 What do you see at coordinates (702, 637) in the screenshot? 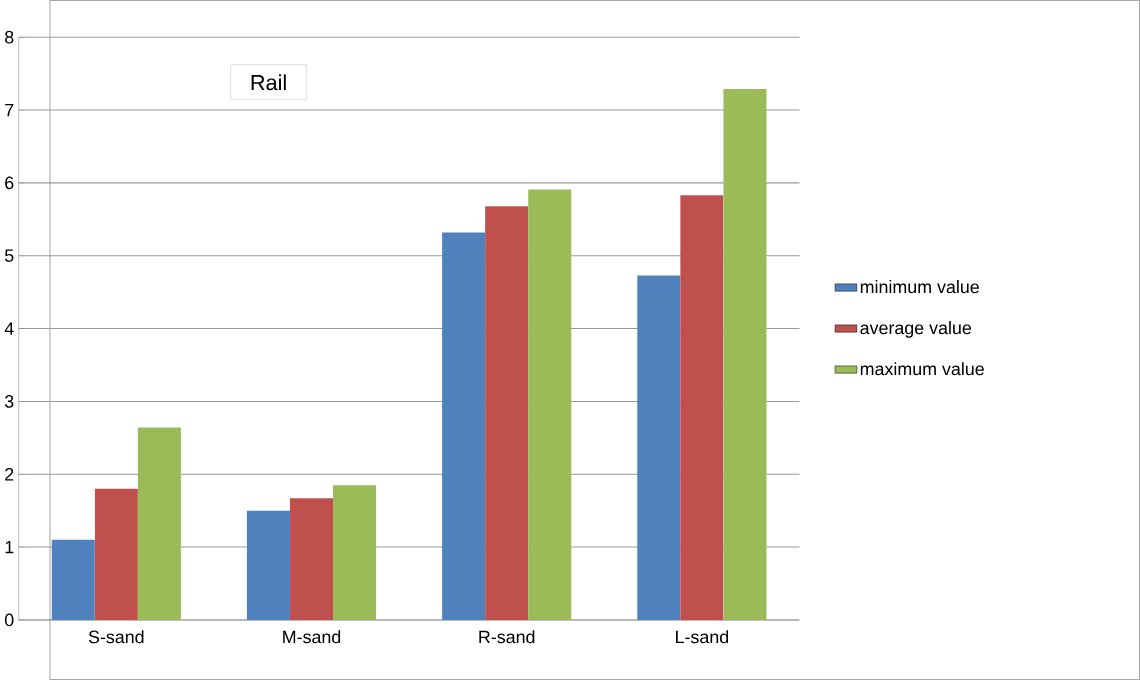
I see `x-tick-label: L-sand` at bounding box center [702, 637].